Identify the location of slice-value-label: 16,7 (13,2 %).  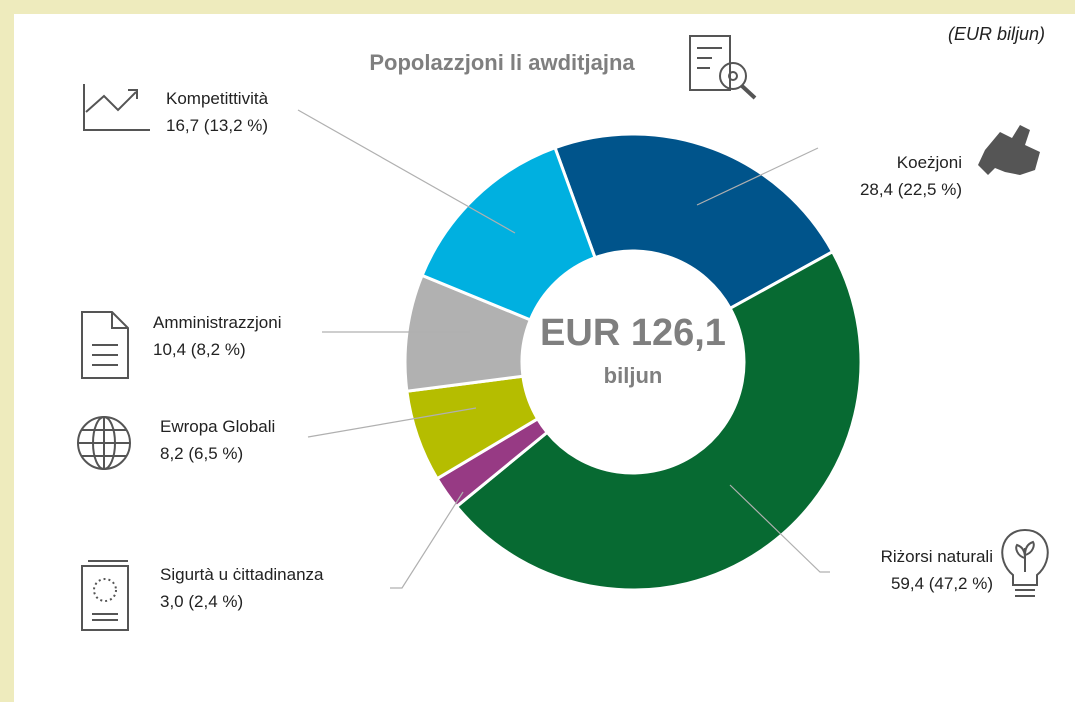
(217, 125).